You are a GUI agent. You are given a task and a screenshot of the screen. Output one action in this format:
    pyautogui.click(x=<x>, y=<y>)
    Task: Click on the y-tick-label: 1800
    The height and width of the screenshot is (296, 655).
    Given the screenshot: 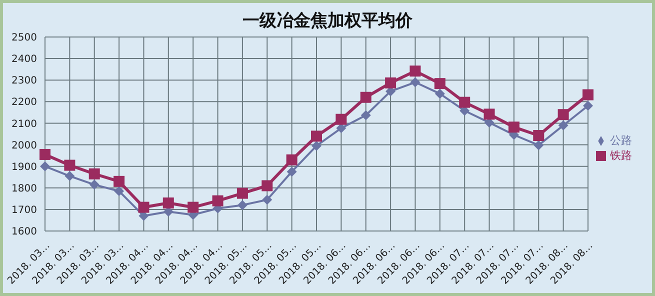 What is the action you would take?
    pyautogui.click(x=24, y=188)
    